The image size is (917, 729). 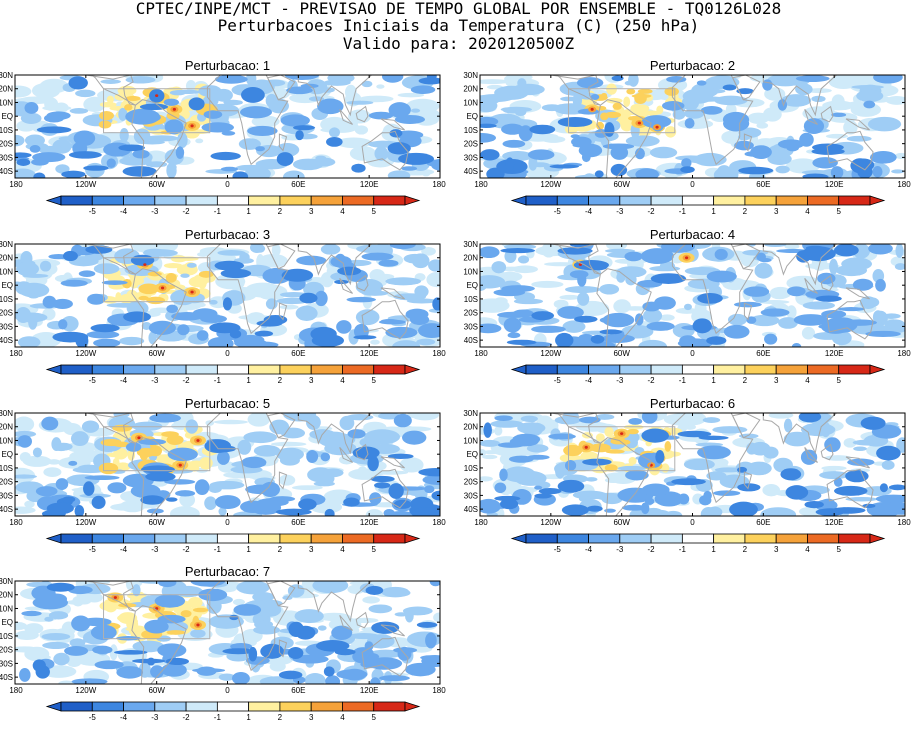 What do you see at coordinates (227, 126) in the screenshot?
I see `field-shading` at bounding box center [227, 126].